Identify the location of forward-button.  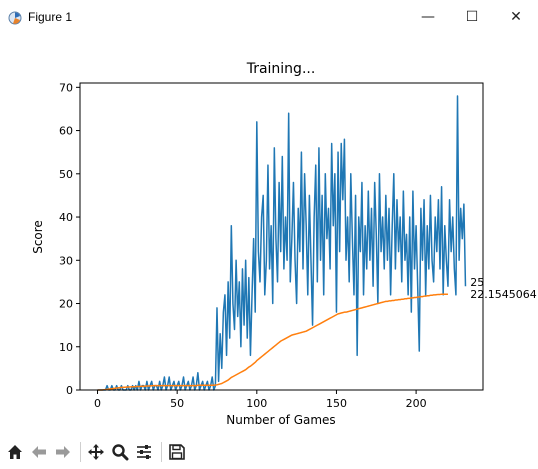
(63, 452).